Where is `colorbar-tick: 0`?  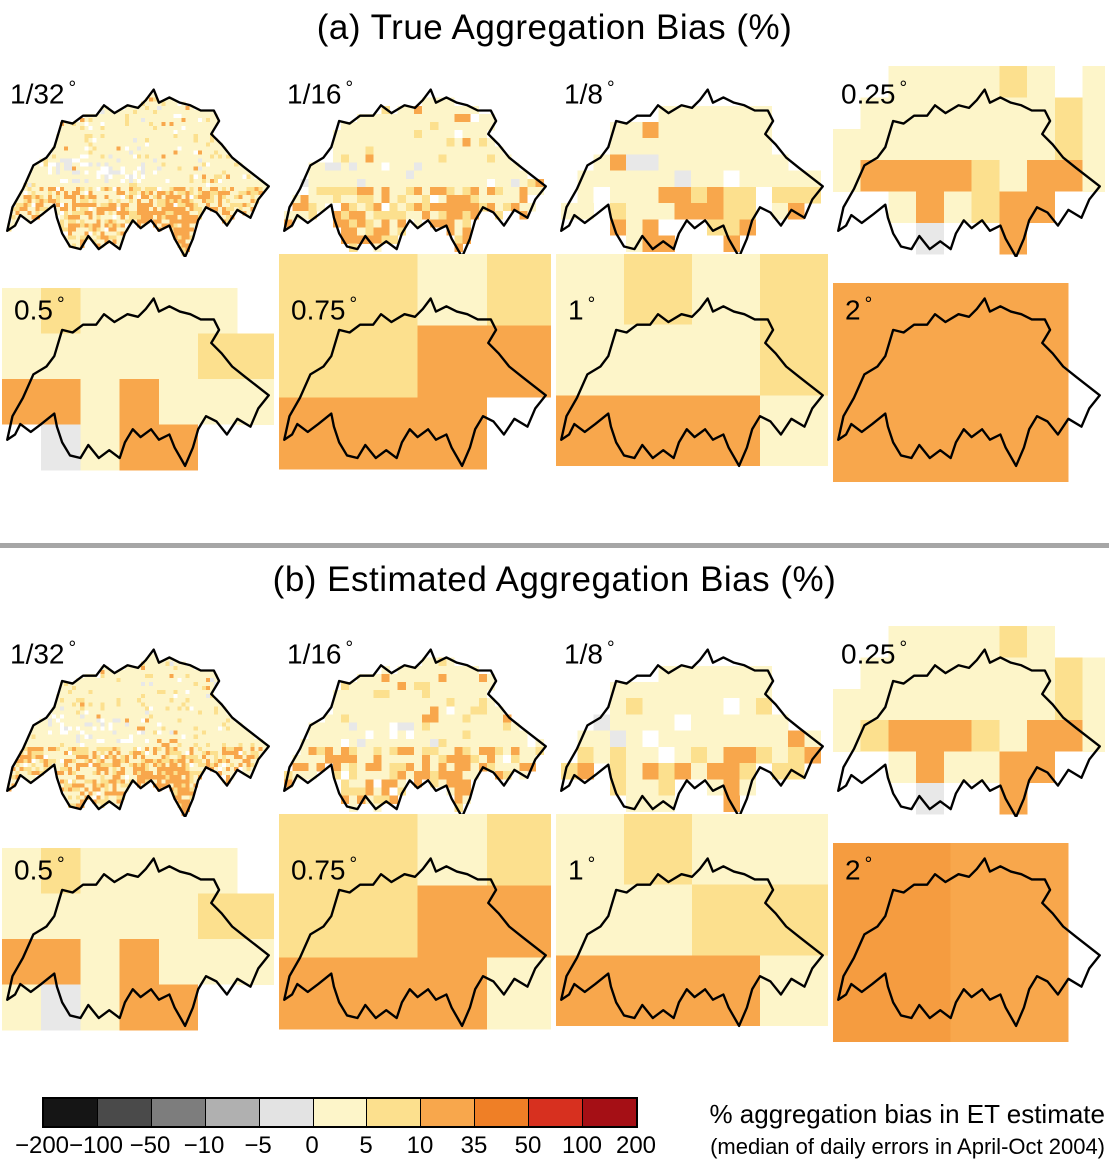
colorbar-tick: 0 is located at coordinates (312, 1145).